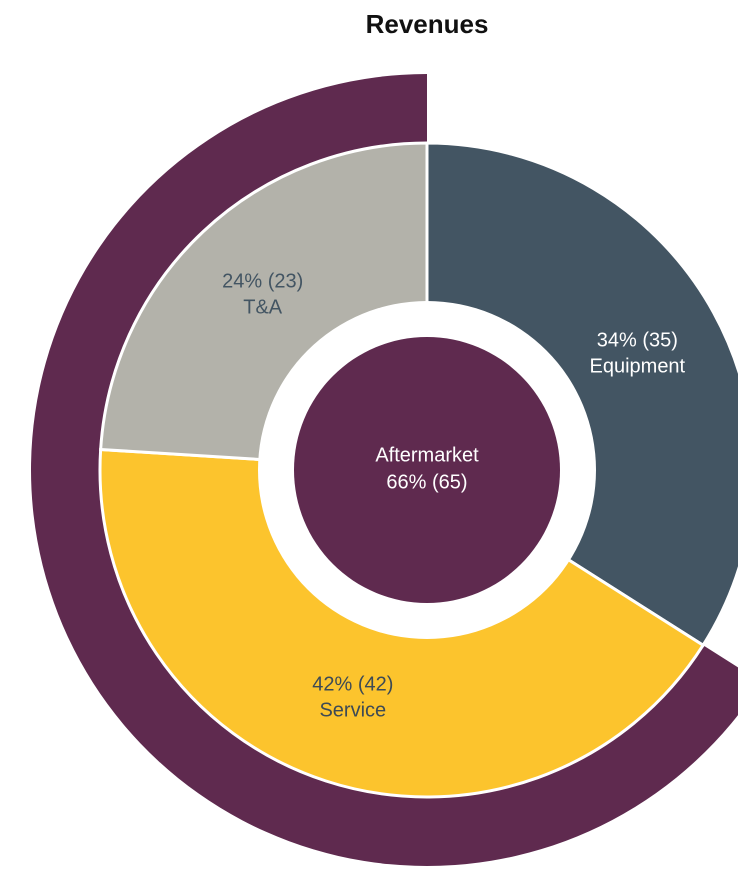  What do you see at coordinates (352, 685) in the screenshot?
I see `slice-value-label: 42% (42)` at bounding box center [352, 685].